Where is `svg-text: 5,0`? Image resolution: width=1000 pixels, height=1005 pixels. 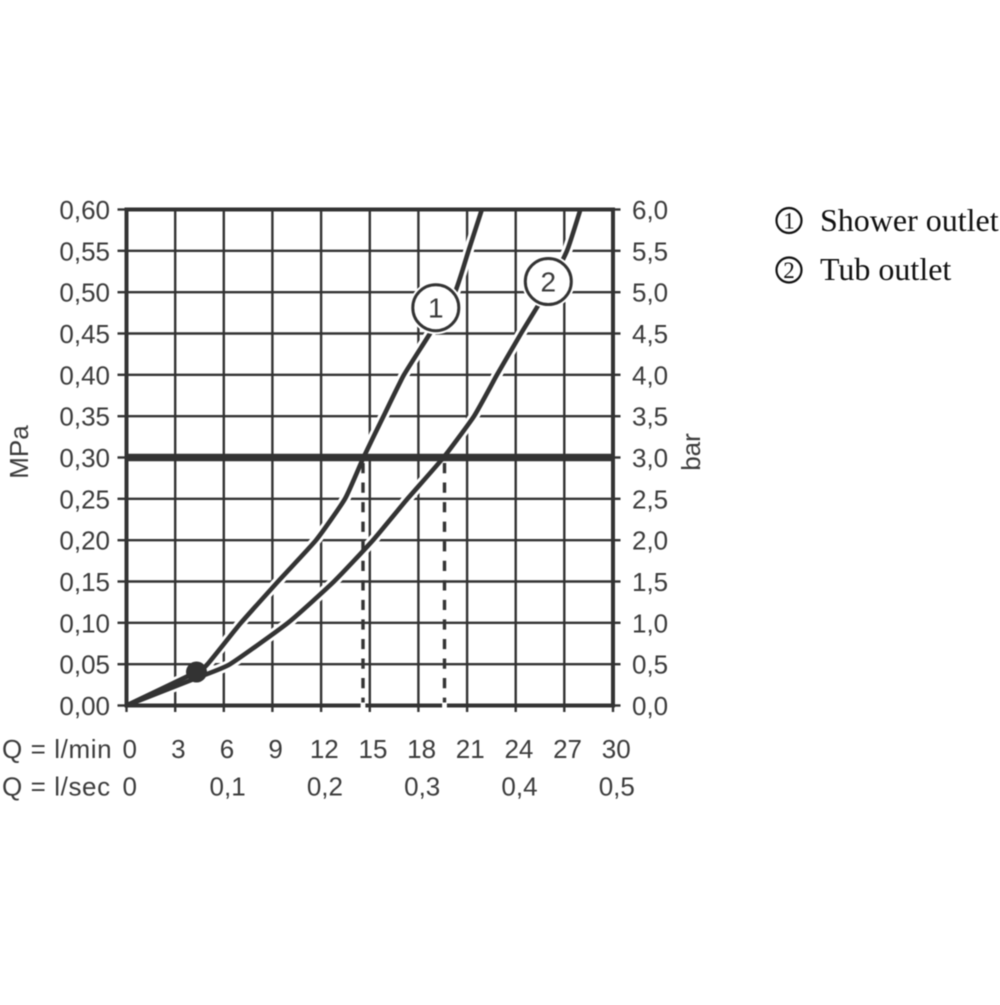
svg-text: 5,0 is located at coordinates (650, 293).